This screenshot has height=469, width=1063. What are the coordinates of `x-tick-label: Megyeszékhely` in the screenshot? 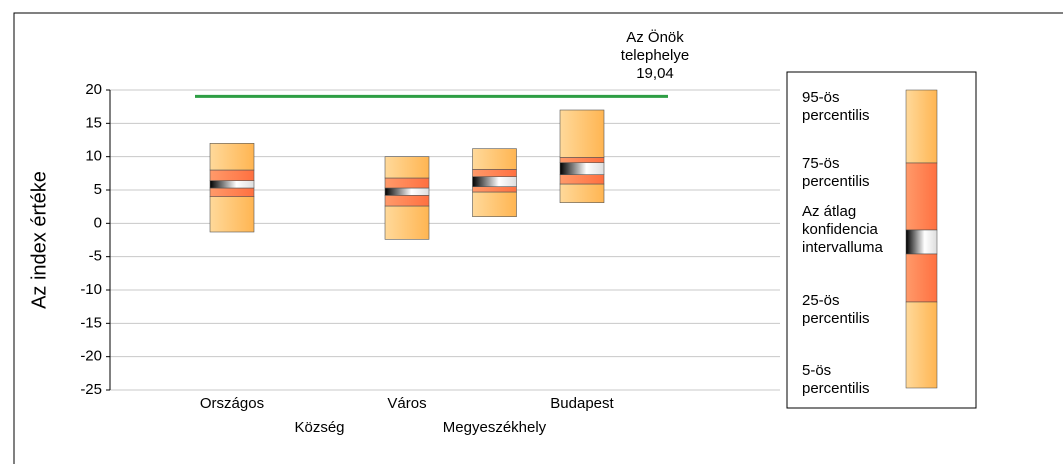 It's located at (495, 427).